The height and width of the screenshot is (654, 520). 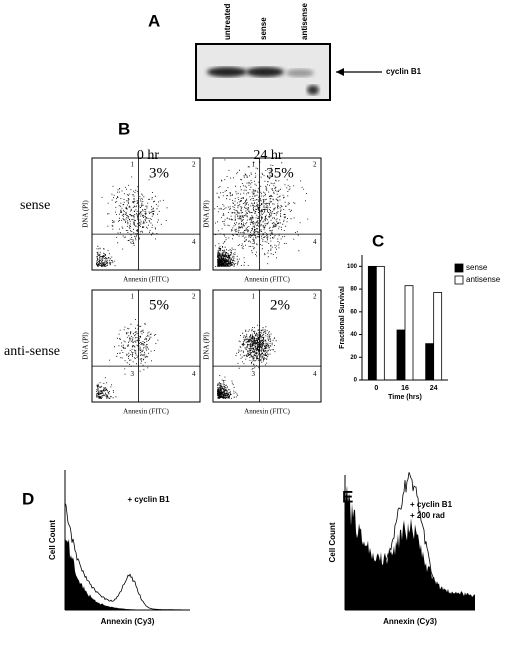 I want to click on x-tick-label: 24, so click(x=434, y=388).